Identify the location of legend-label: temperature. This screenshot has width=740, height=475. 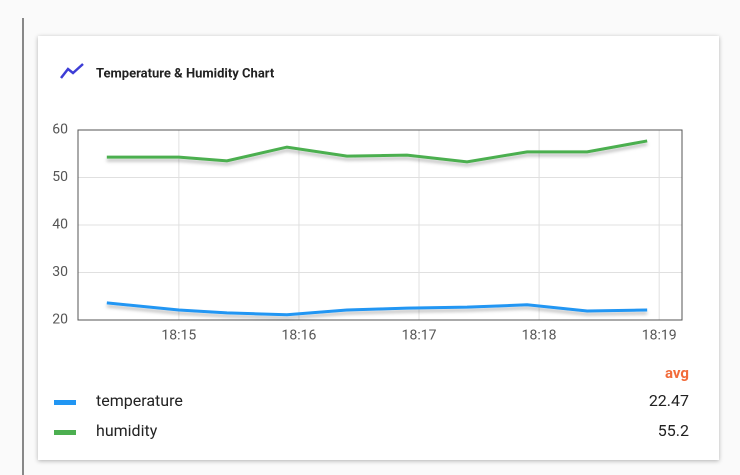
(139, 400).